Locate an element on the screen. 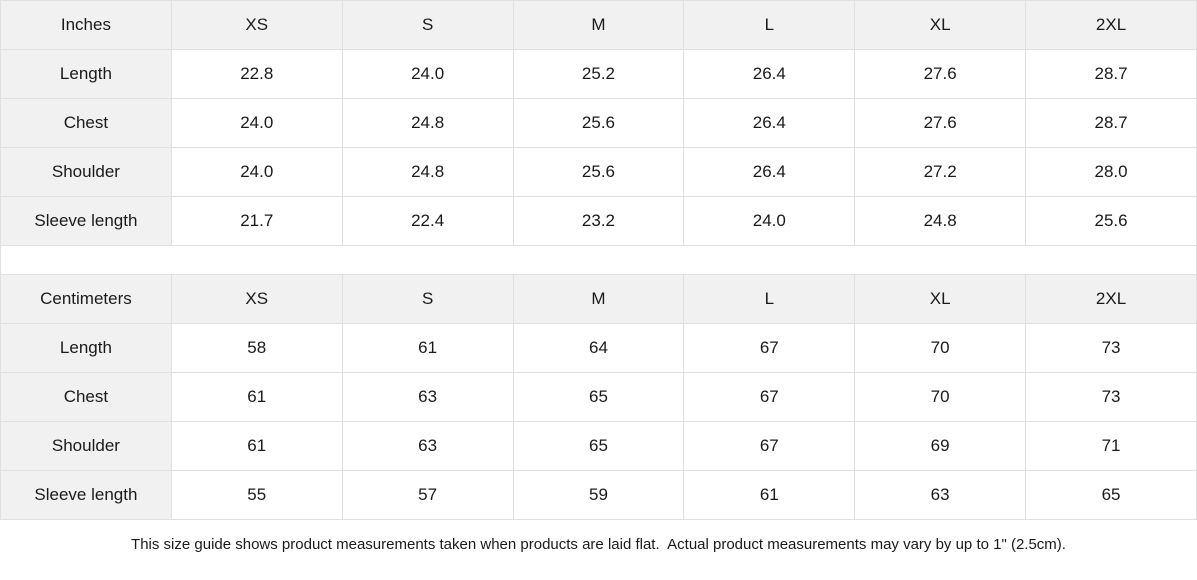 This screenshot has width=1197, height=580. table-row-chest-inches: Chest 24.0 24.8 25.6 26.4 27.6 28.7 is located at coordinates (598, 123).